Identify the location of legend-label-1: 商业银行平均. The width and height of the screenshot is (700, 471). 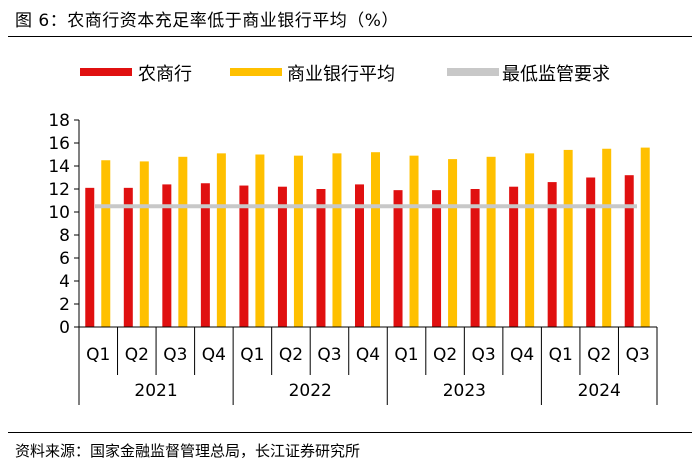
(341, 74).